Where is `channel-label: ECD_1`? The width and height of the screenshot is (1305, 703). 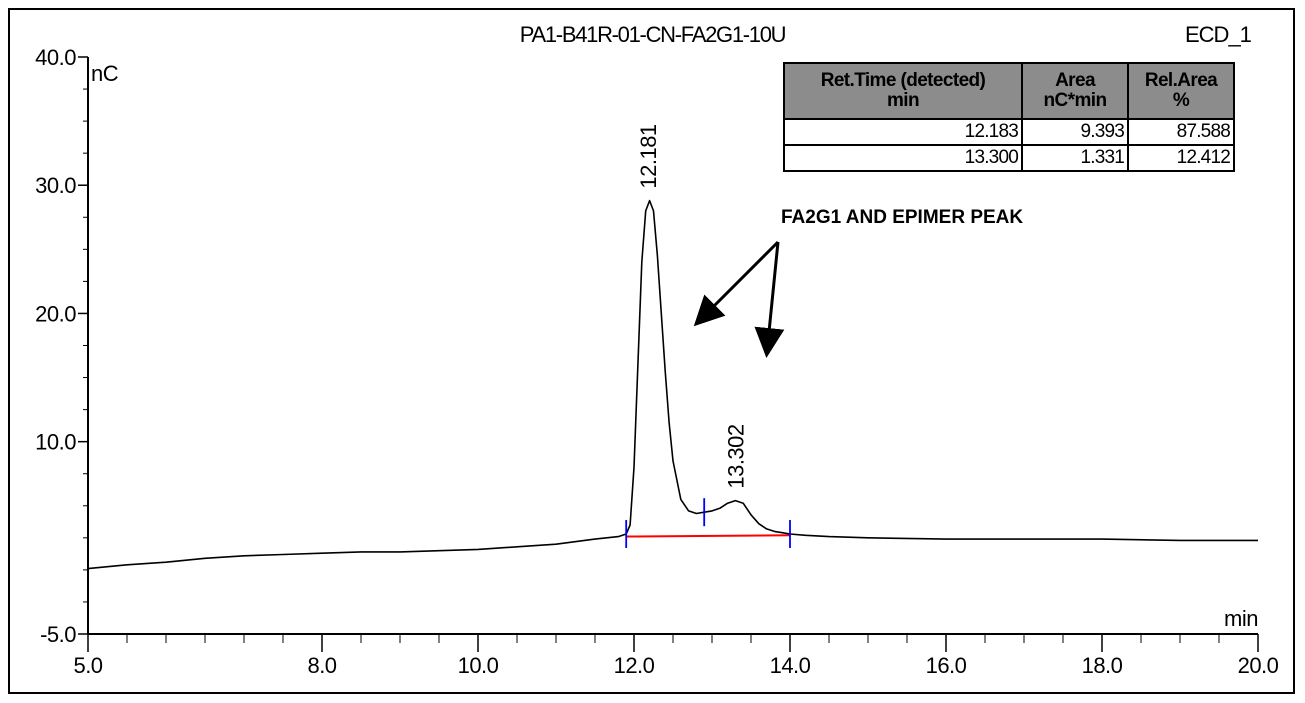
channel-label: ECD_1 is located at coordinates (1218, 34).